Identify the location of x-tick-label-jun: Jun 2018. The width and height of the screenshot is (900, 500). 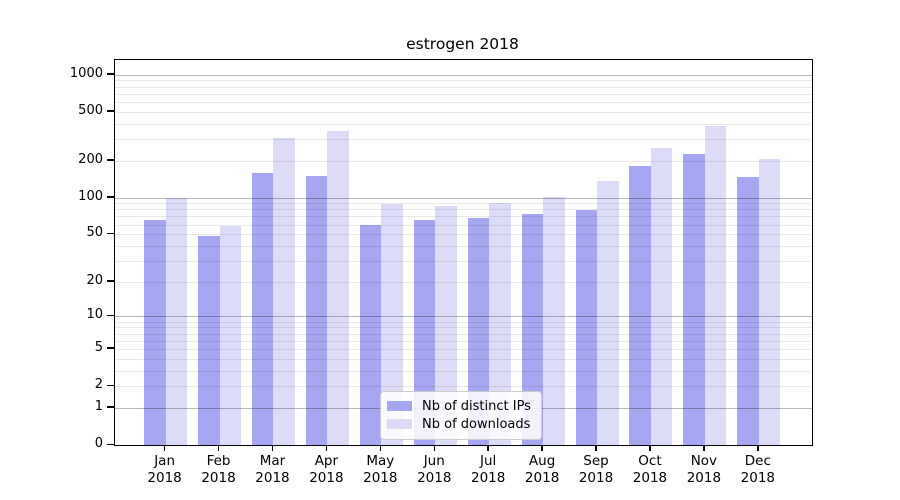
(434, 470).